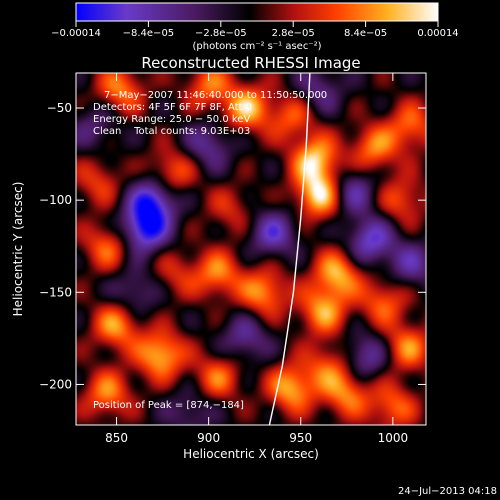  I want to click on y-tick-label: −100, so click(55, 200).